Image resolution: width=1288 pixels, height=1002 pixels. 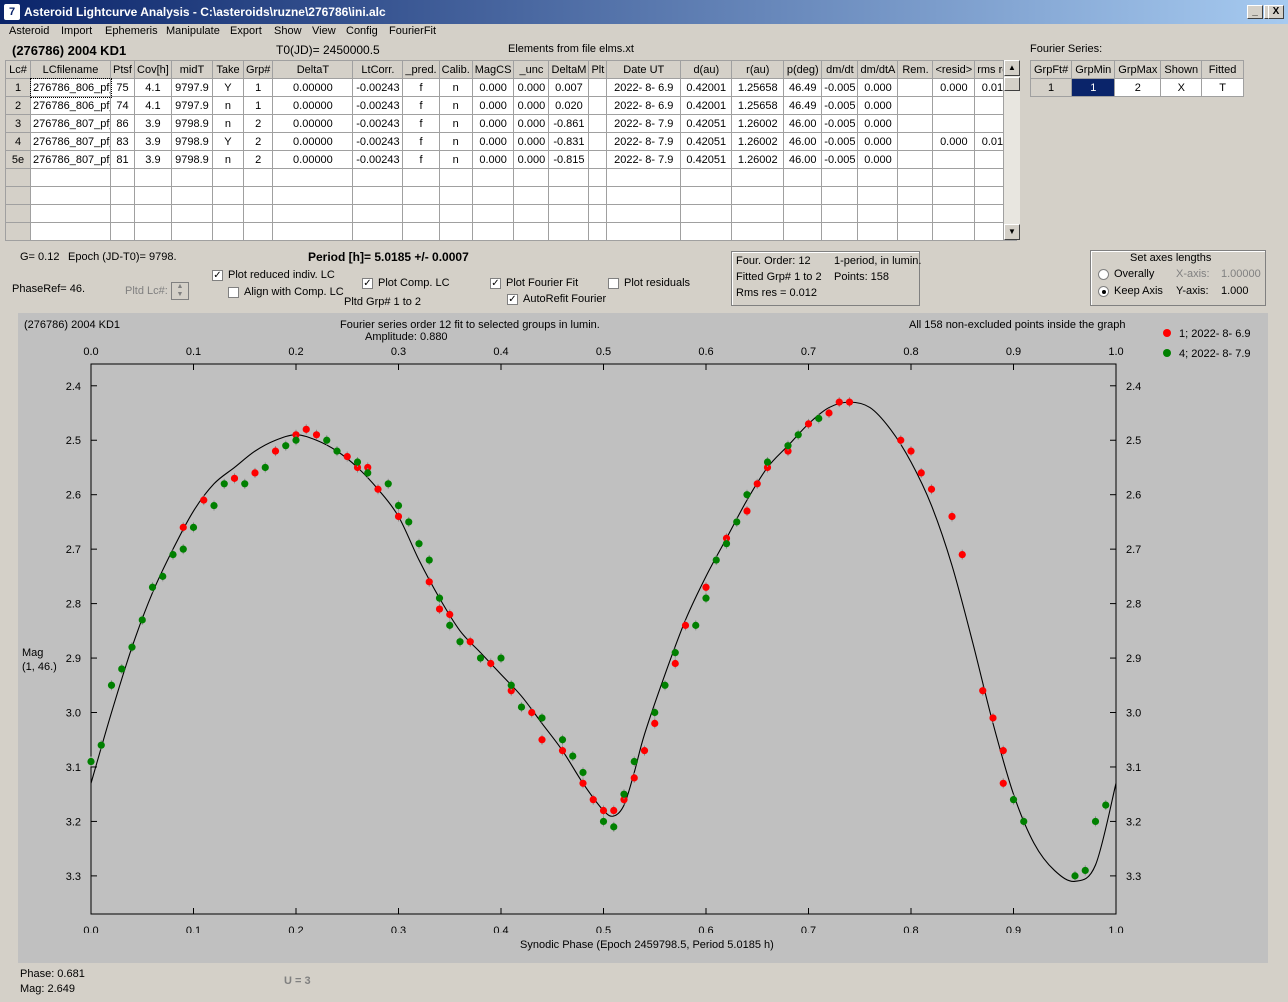 What do you see at coordinates (18, 123) in the screenshot?
I see `row-header: 3` at bounding box center [18, 123].